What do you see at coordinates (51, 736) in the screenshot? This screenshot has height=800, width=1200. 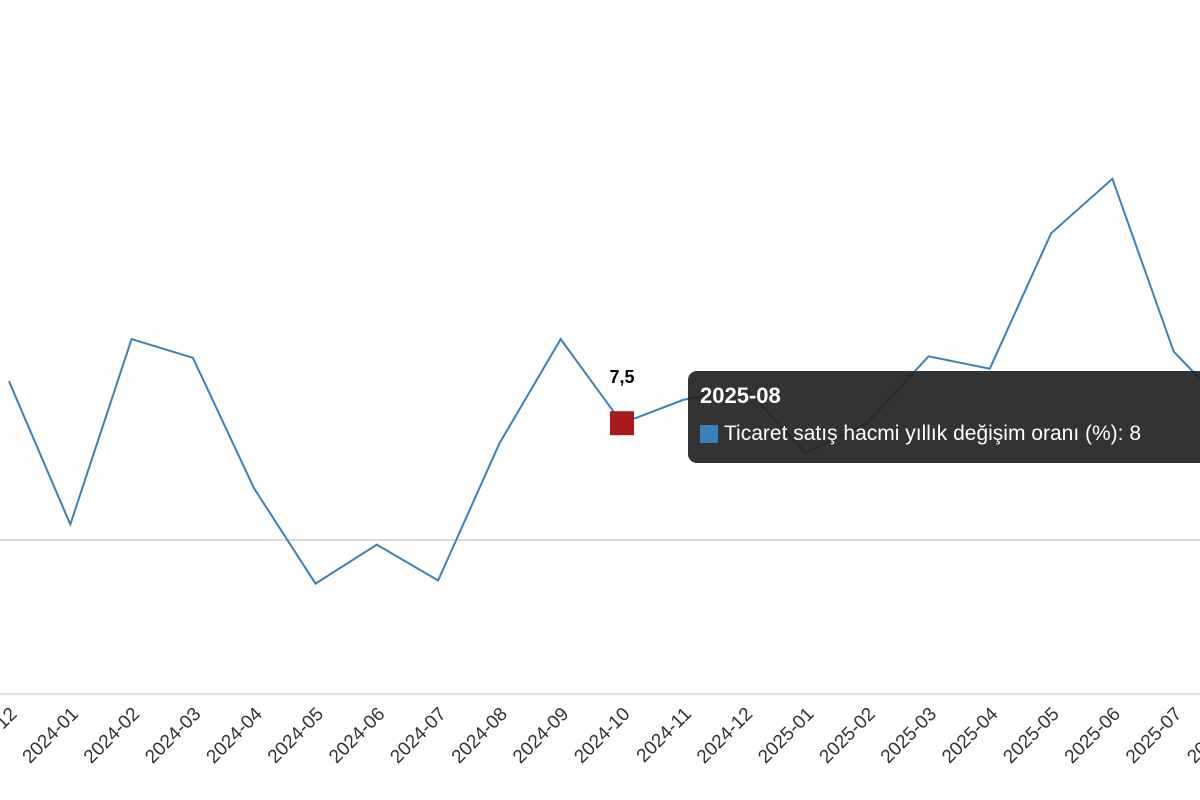 I see `x-tick-label: 2024-01` at bounding box center [51, 736].